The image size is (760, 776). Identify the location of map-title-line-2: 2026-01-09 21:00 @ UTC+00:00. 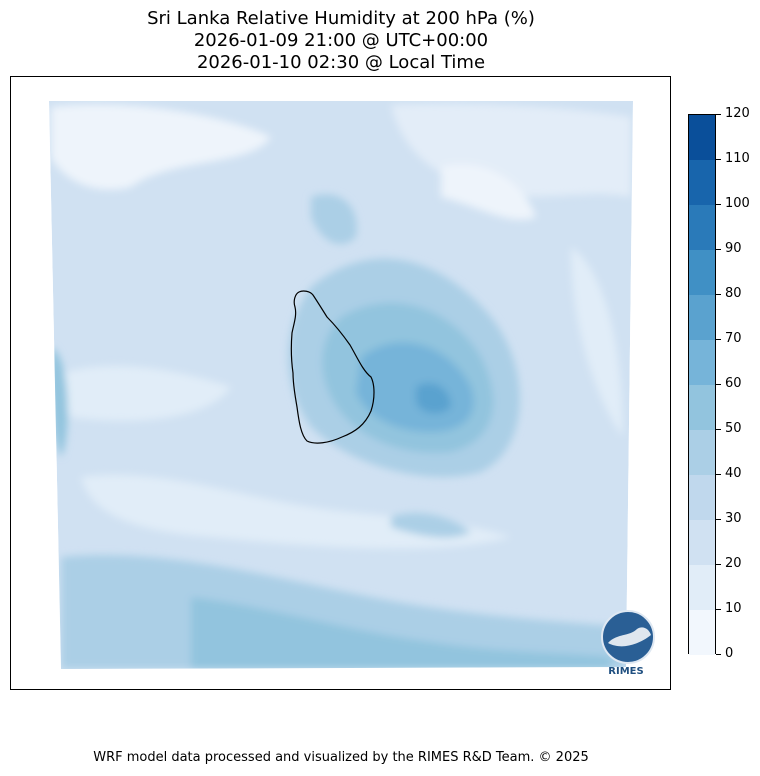
(341, 40).